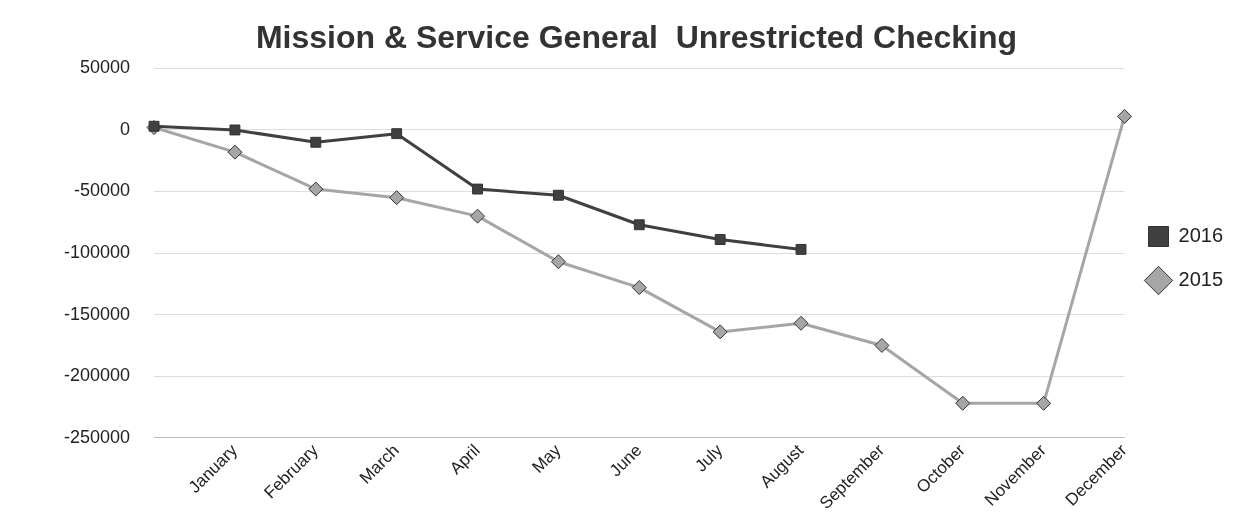 The height and width of the screenshot is (527, 1253). Describe the element at coordinates (1201, 279) in the screenshot. I see `legend-label: 2015` at that location.